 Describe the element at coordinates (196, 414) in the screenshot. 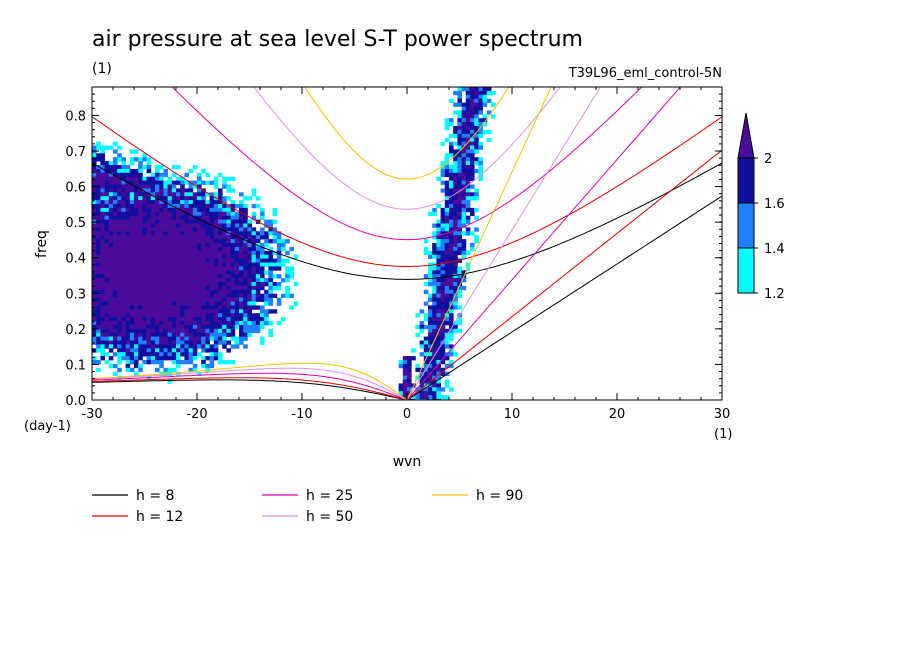

I see `x-tick-label: -20` at that location.